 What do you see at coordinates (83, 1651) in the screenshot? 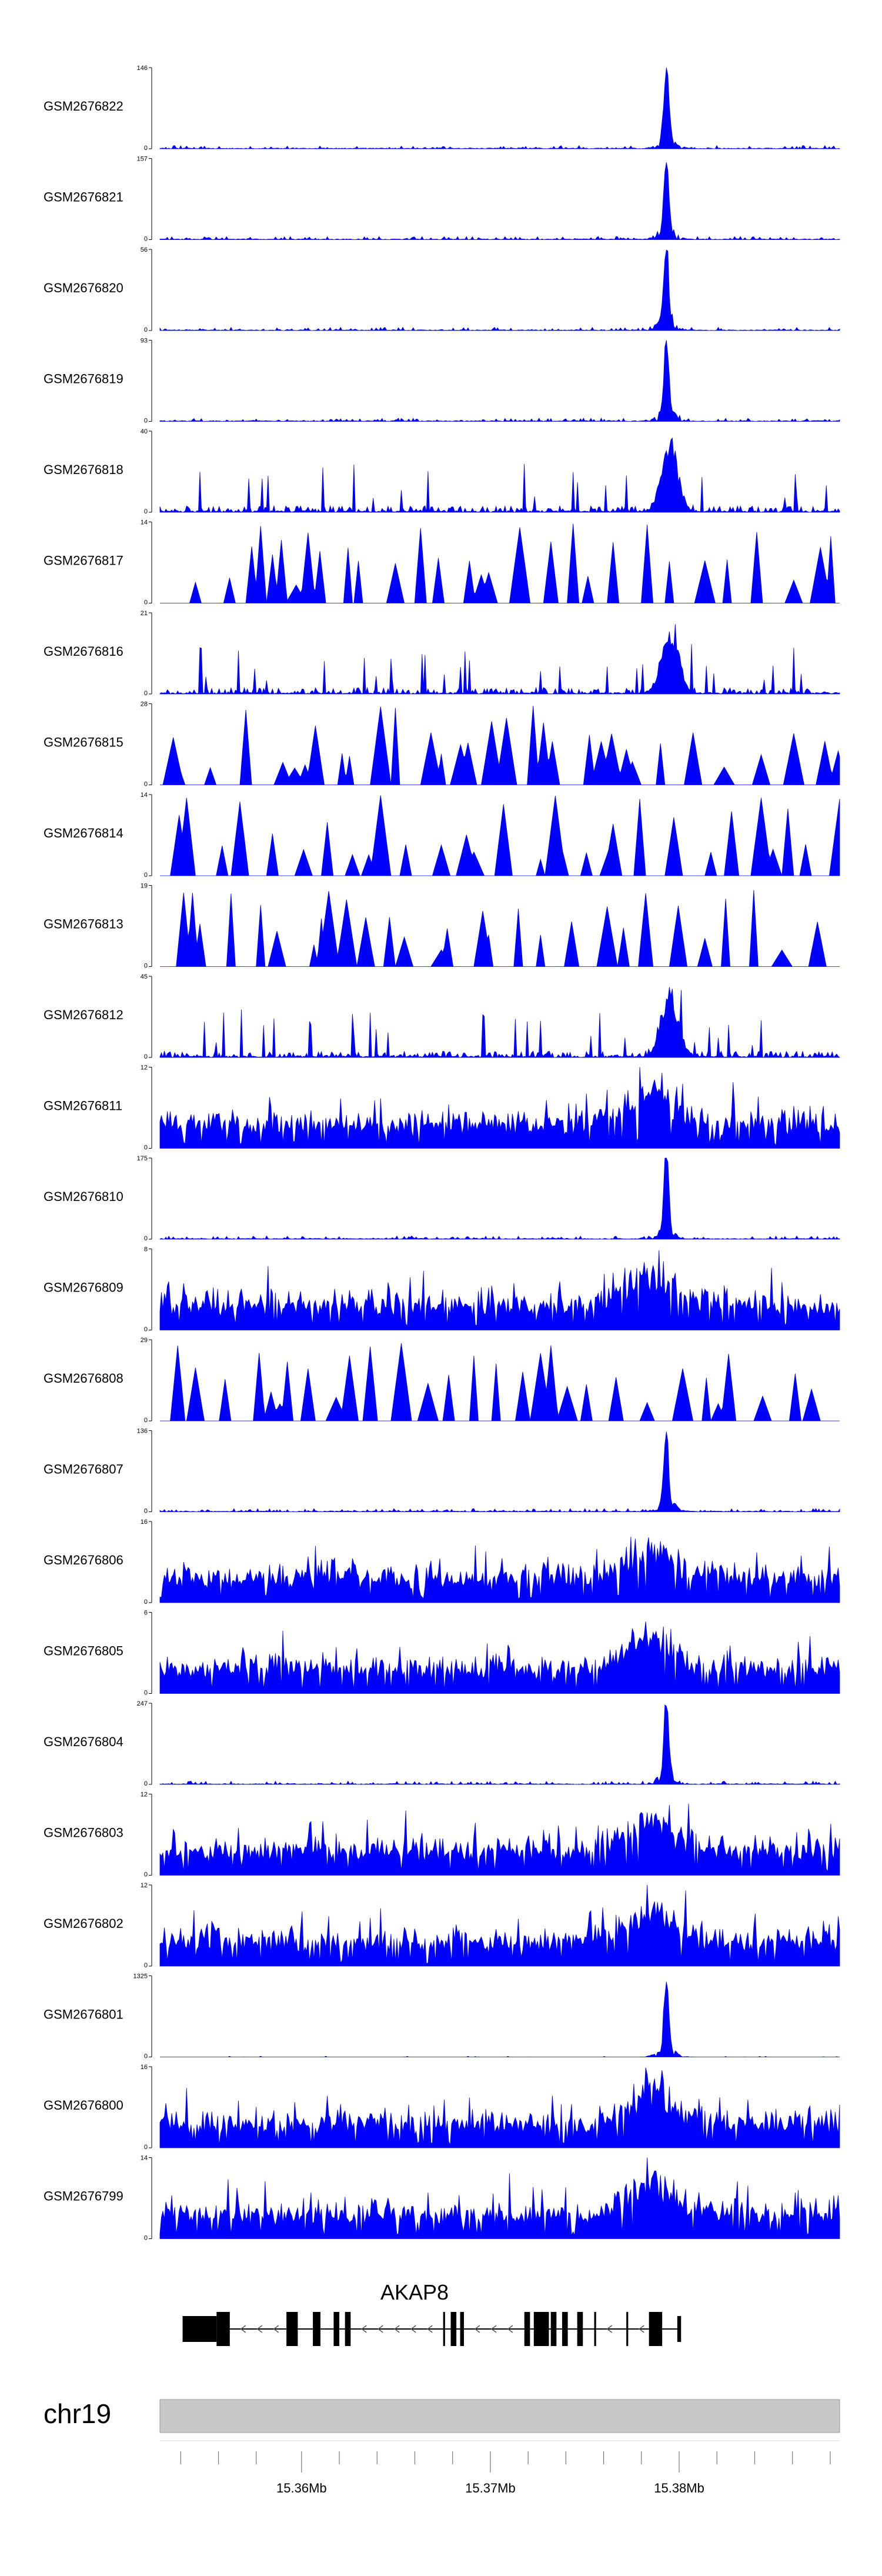
I see `track-label: GSM2676805` at bounding box center [83, 1651].